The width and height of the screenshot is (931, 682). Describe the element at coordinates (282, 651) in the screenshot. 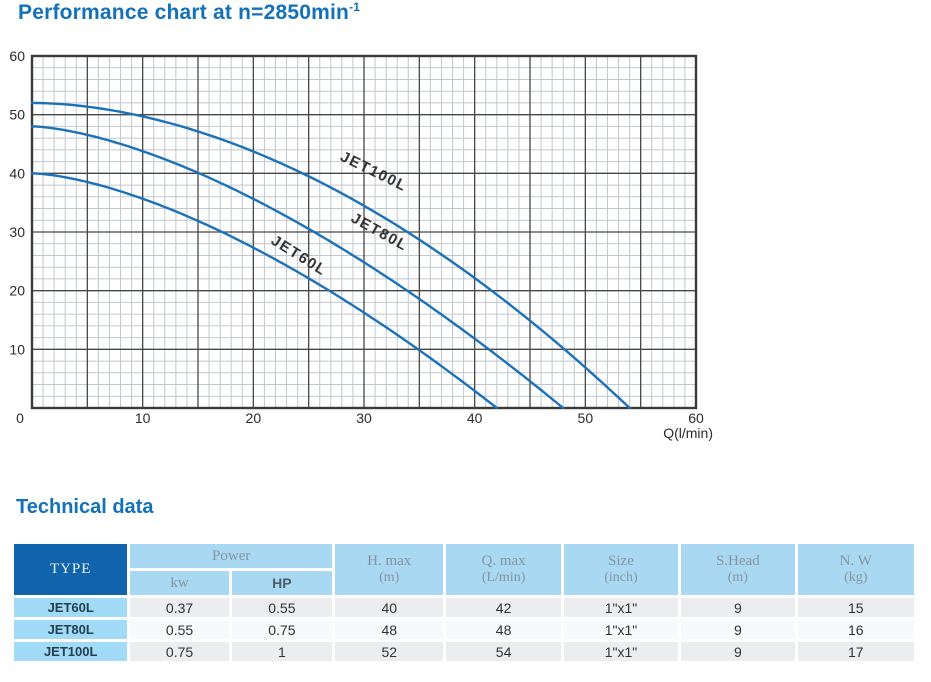

I see `table-cell: 1` at that location.